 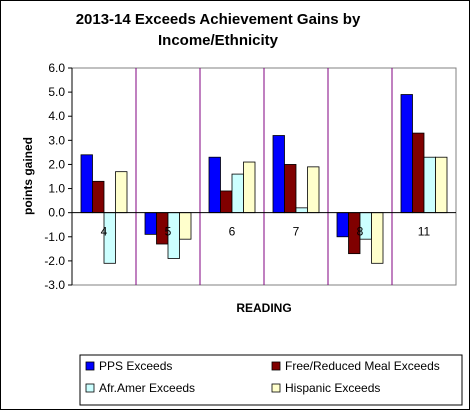 I want to click on x-tick-label: 11, so click(x=424, y=232).